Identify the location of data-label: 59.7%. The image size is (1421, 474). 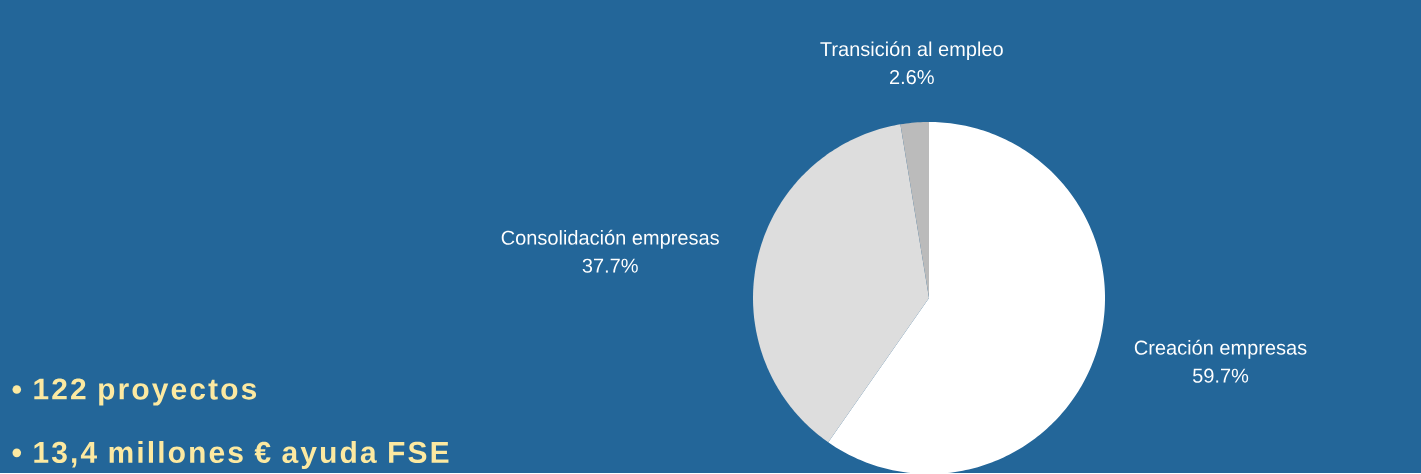
(1220, 375).